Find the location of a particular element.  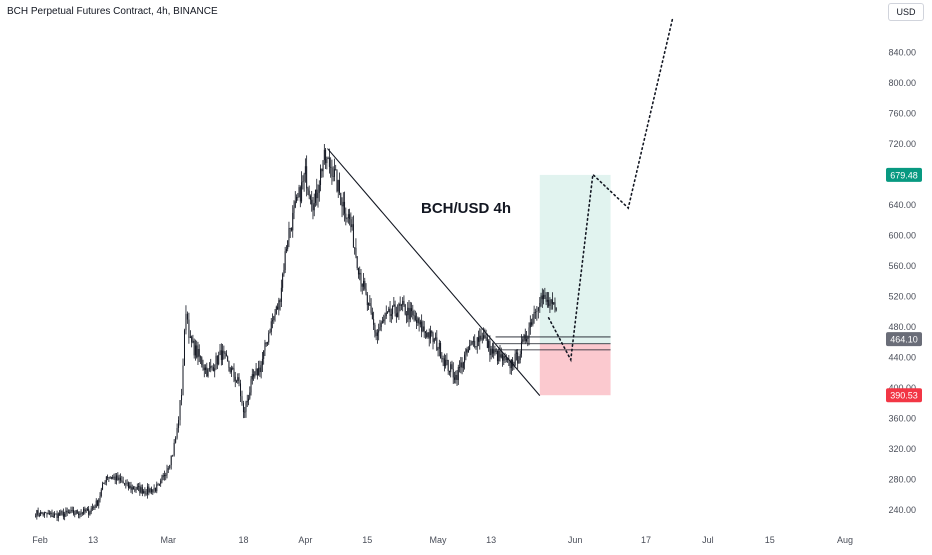

y-tick-label: 520.00 is located at coordinates (902, 297).